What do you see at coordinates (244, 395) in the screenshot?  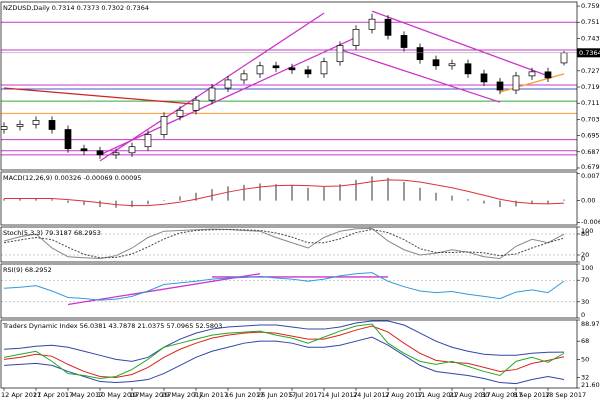 I see `x-tick-label: 16 Jun 2017` at bounding box center [244, 395].